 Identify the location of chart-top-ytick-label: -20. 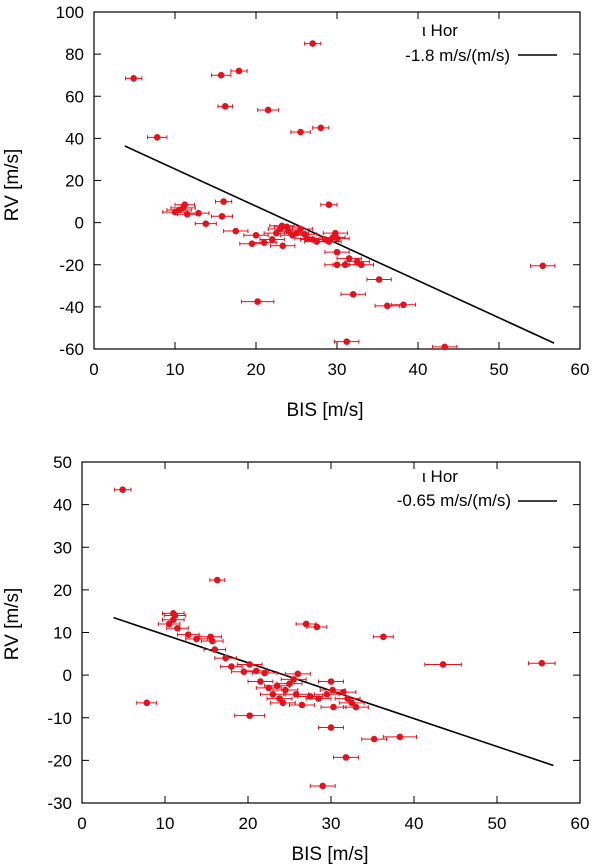
(71, 265).